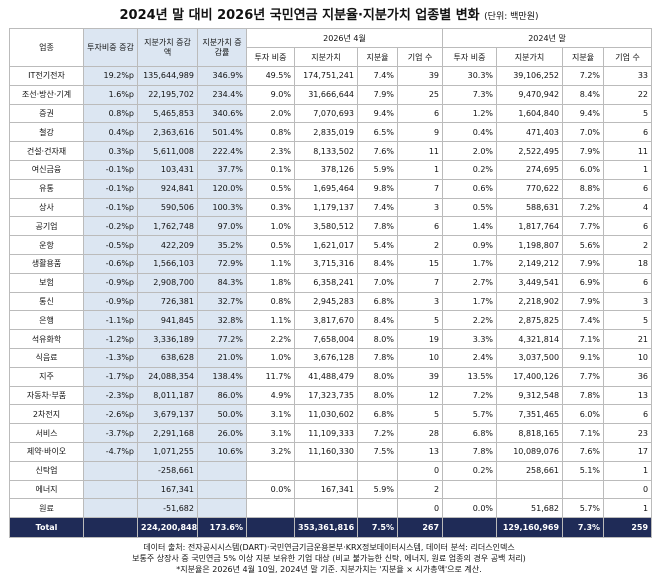 This screenshot has height=577, width=658. What do you see at coordinates (222, 433) in the screenshot?
I see `cell: 26.0%` at bounding box center [222, 433].